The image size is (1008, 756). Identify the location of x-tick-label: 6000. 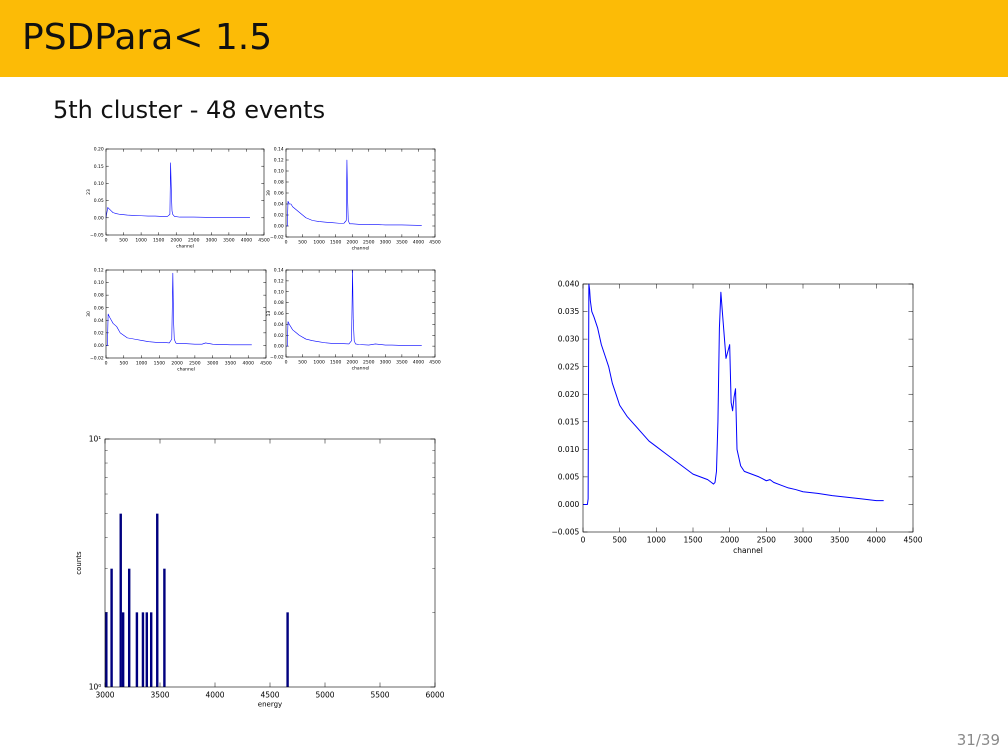
(434, 695).